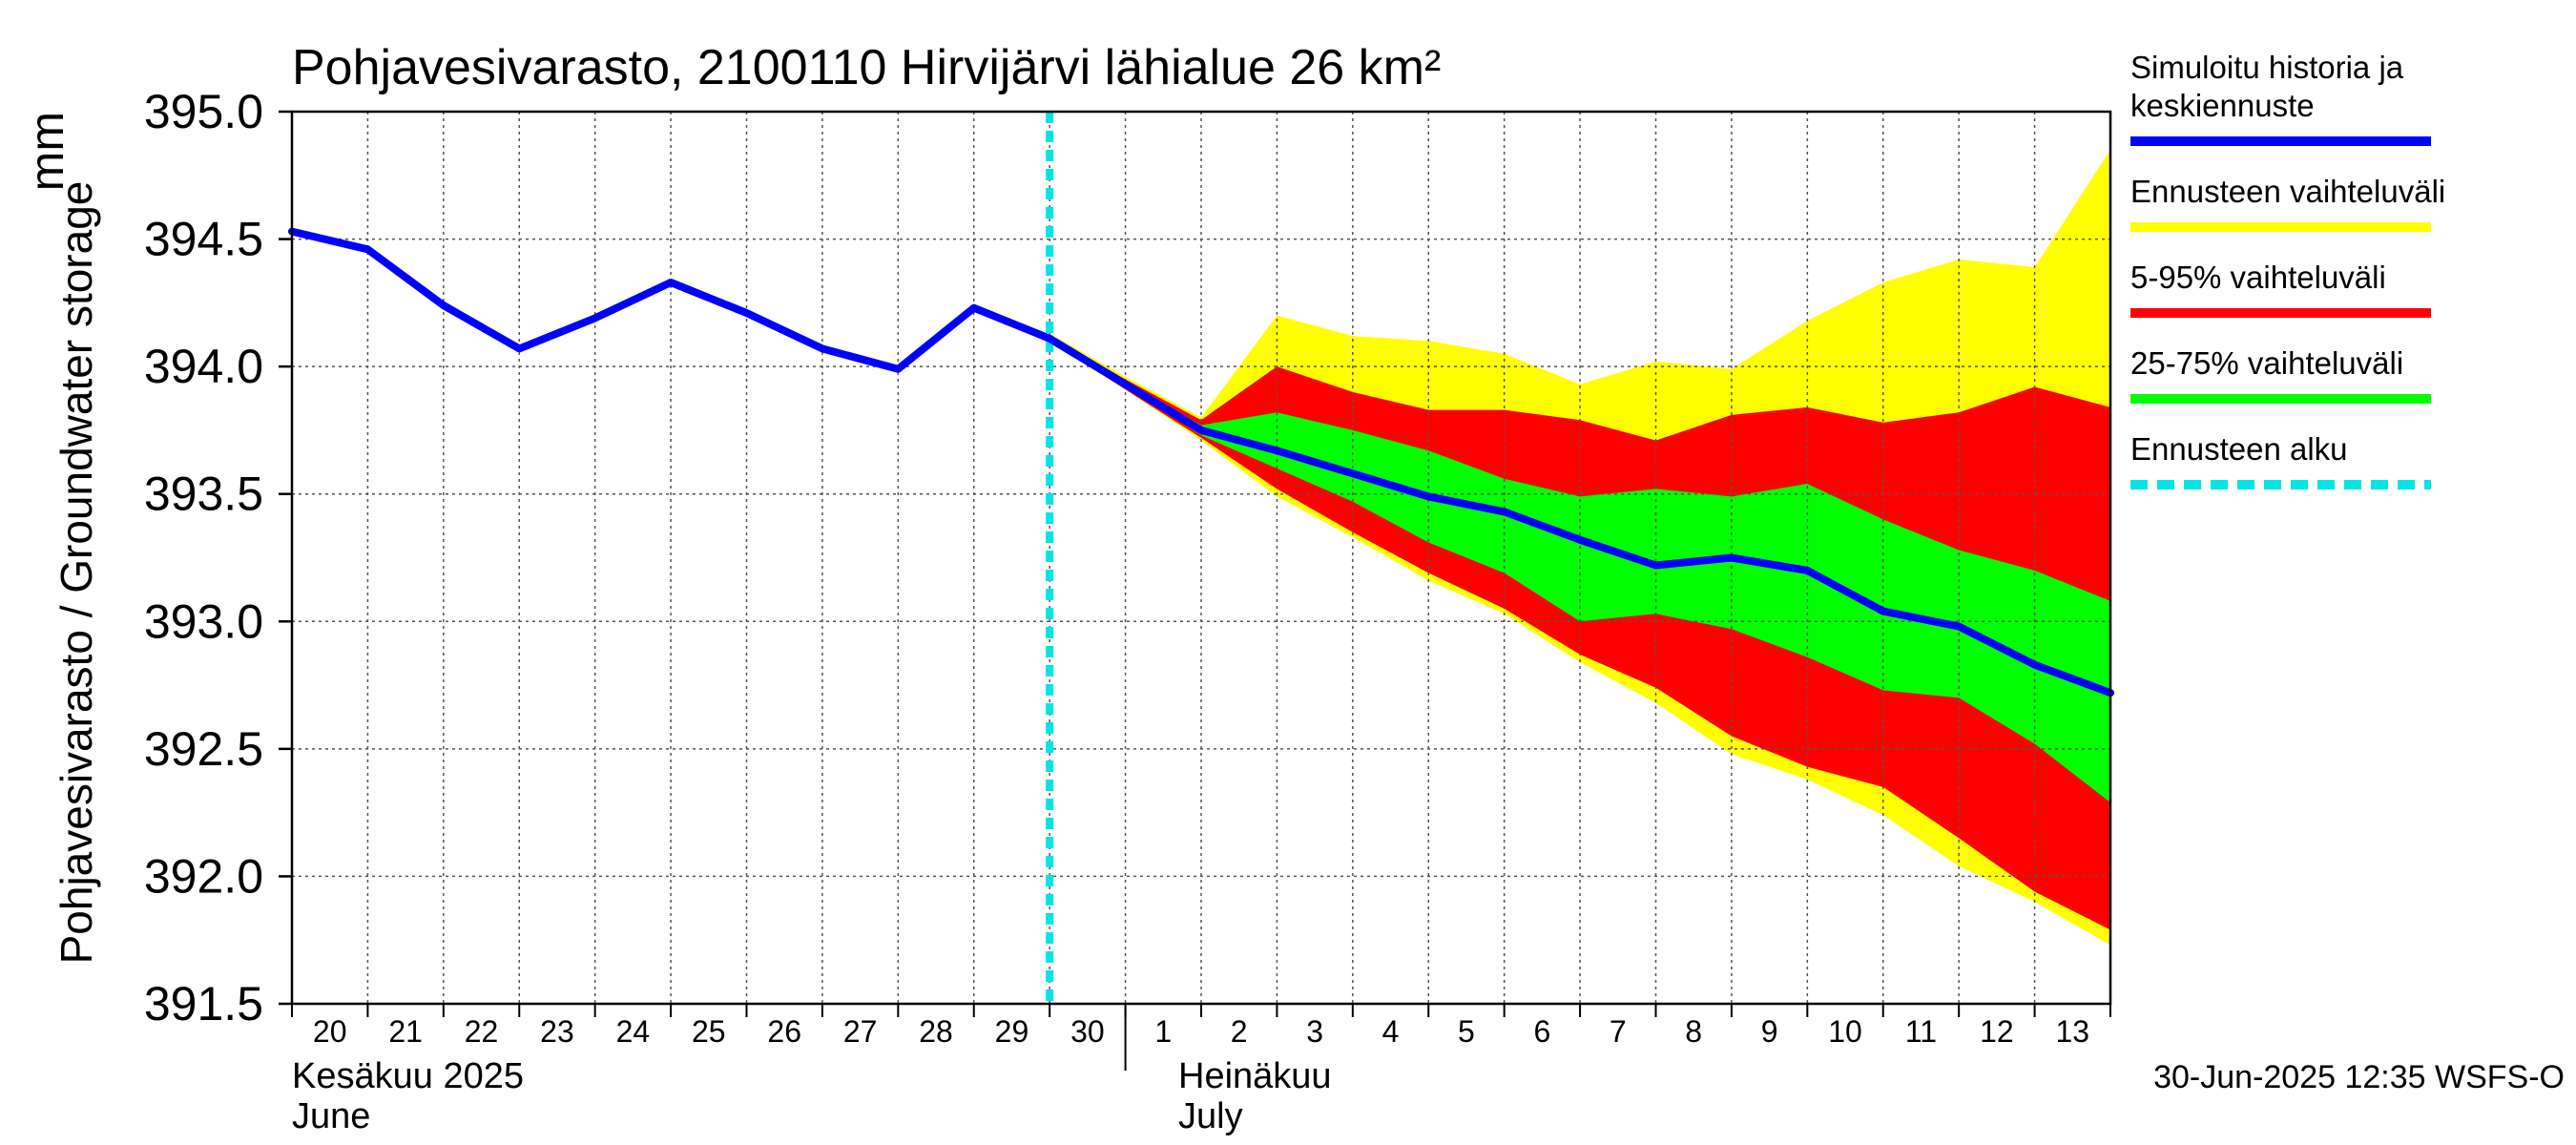  Describe the element at coordinates (2266, 363) in the screenshot. I see `legend-label: 25-75% vaihteluväli` at that location.